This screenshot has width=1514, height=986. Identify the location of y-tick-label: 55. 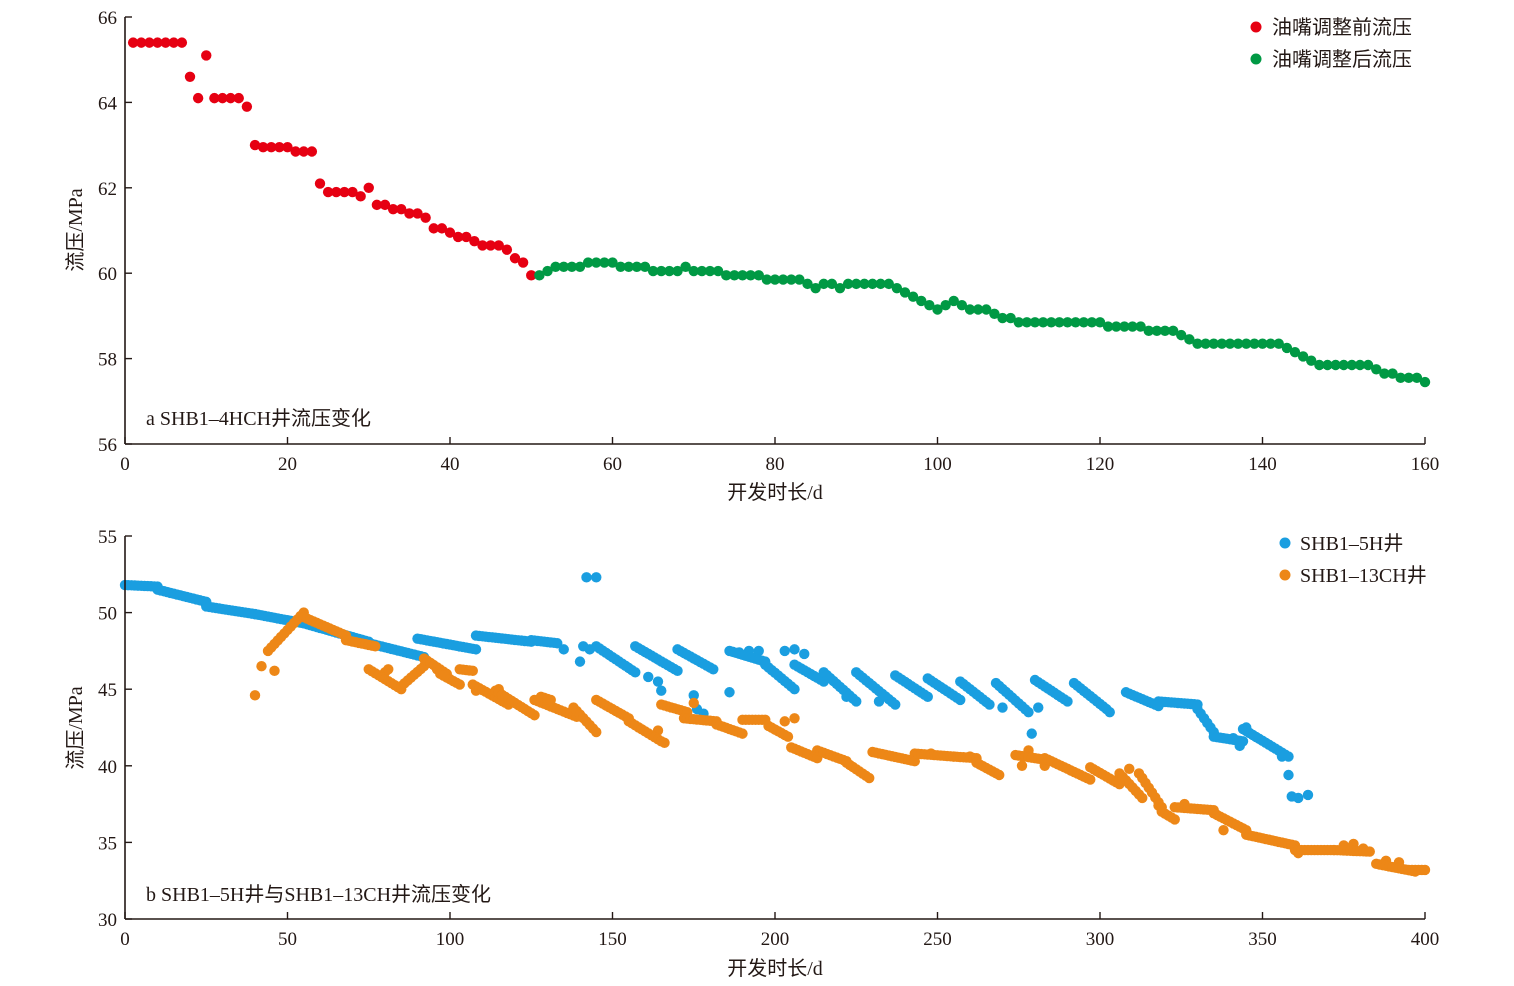
(107, 537).